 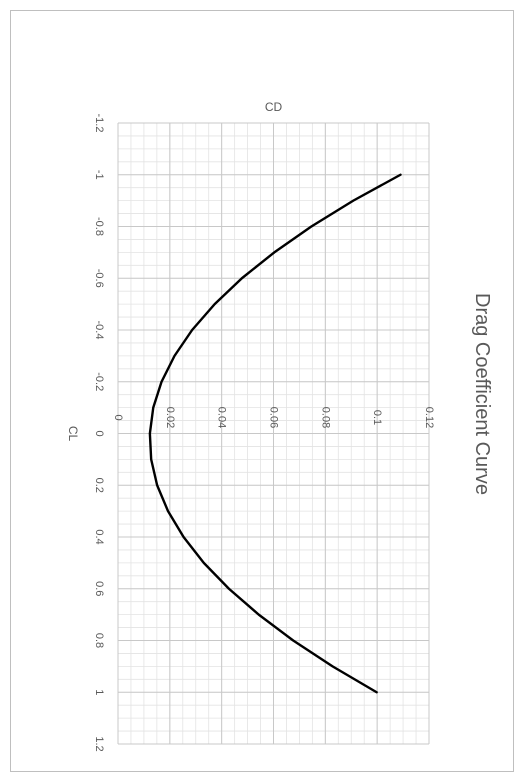 What do you see at coordinates (99, 692) in the screenshot?
I see `x-tick-label: 1` at bounding box center [99, 692].